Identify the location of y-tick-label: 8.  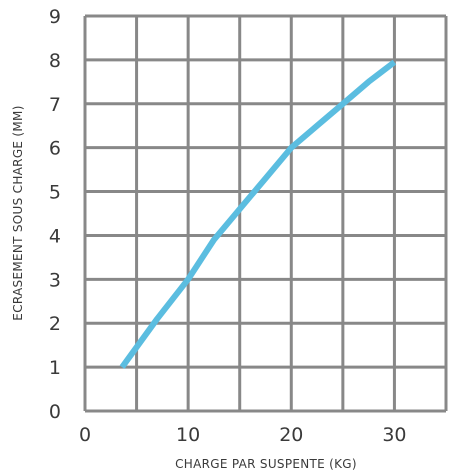
(55, 61).